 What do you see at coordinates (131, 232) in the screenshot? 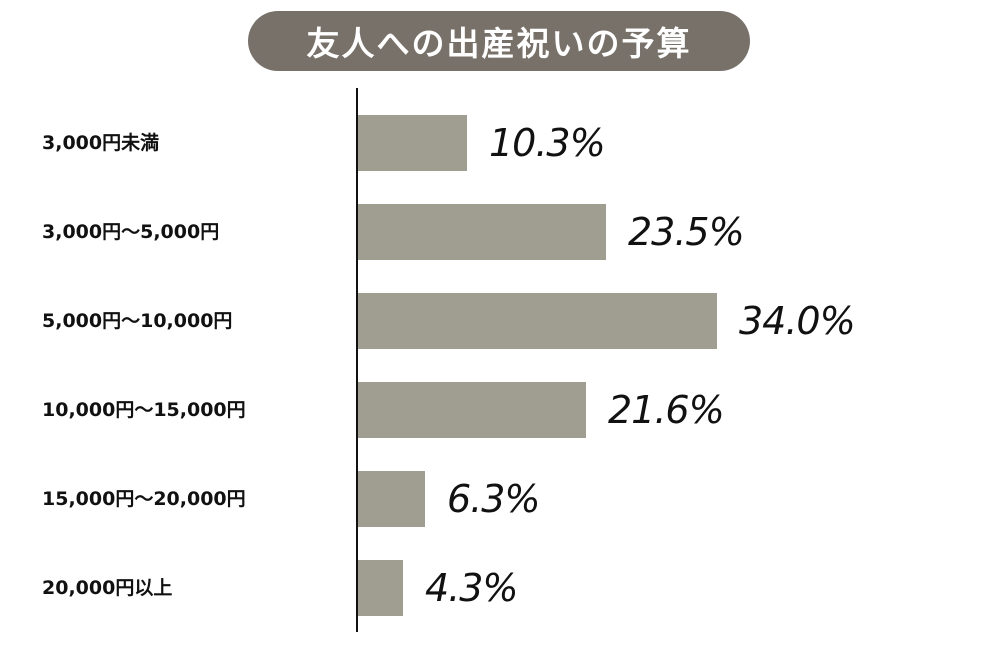
I see `category-label: 3,000円〜5,000円` at bounding box center [131, 232].